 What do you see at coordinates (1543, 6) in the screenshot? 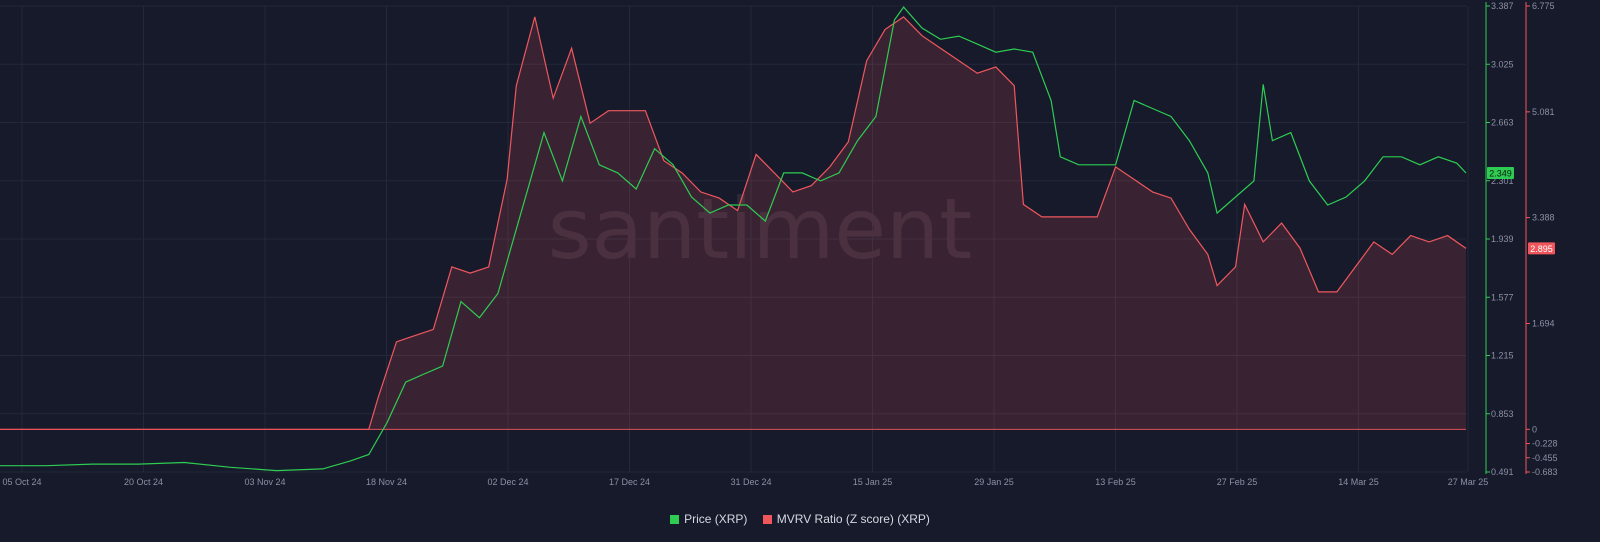
I see `mvrv-tick-label: 6.775` at bounding box center [1543, 6].